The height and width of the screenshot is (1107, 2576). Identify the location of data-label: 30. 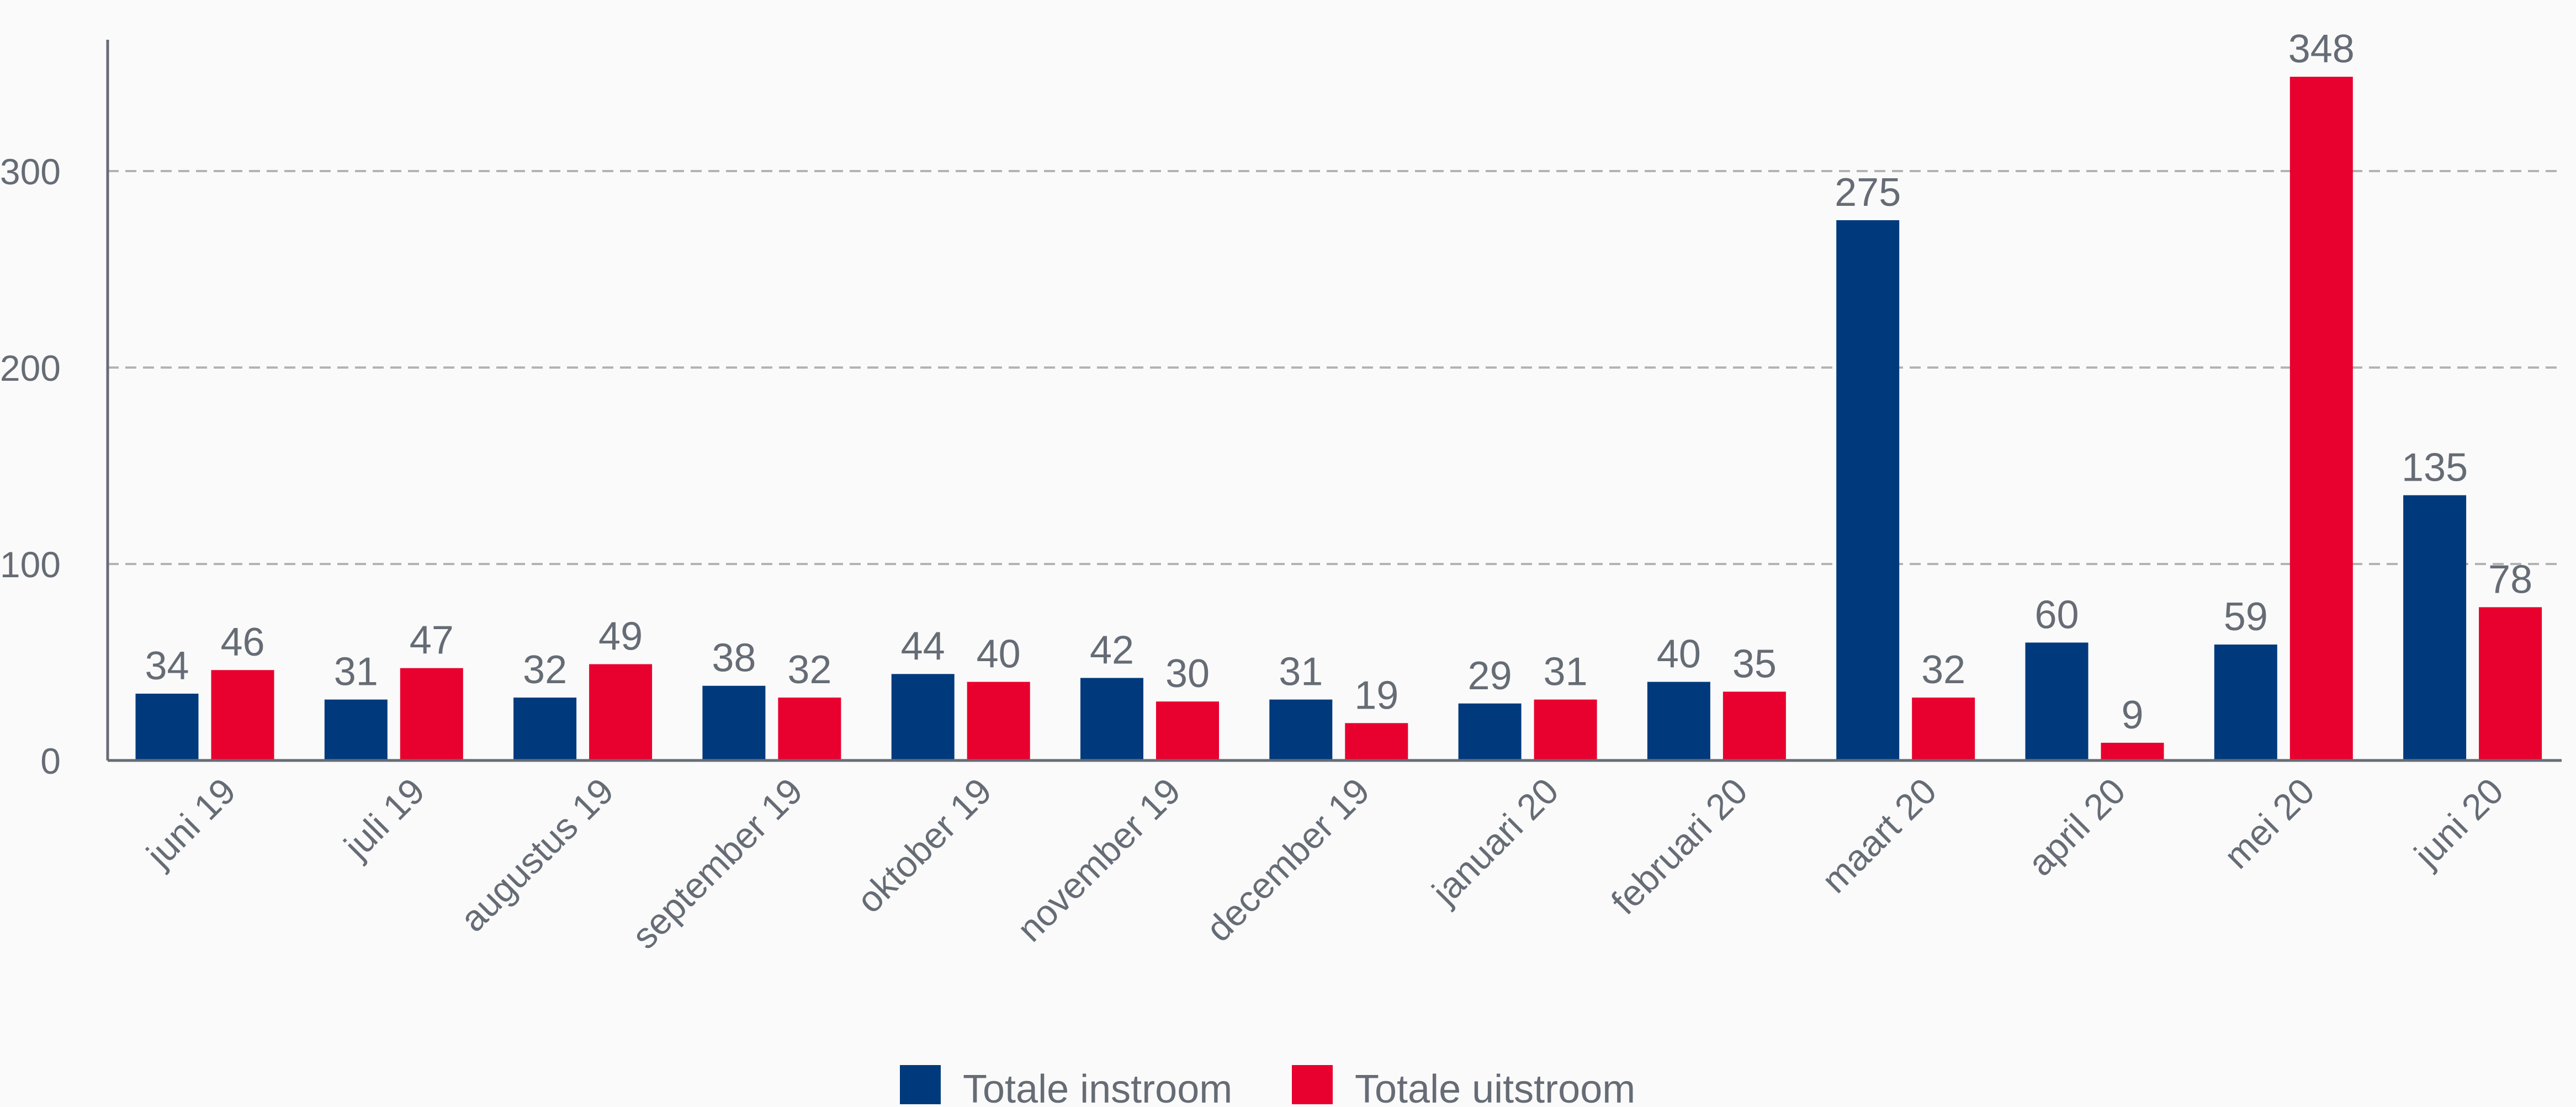
(1187, 674).